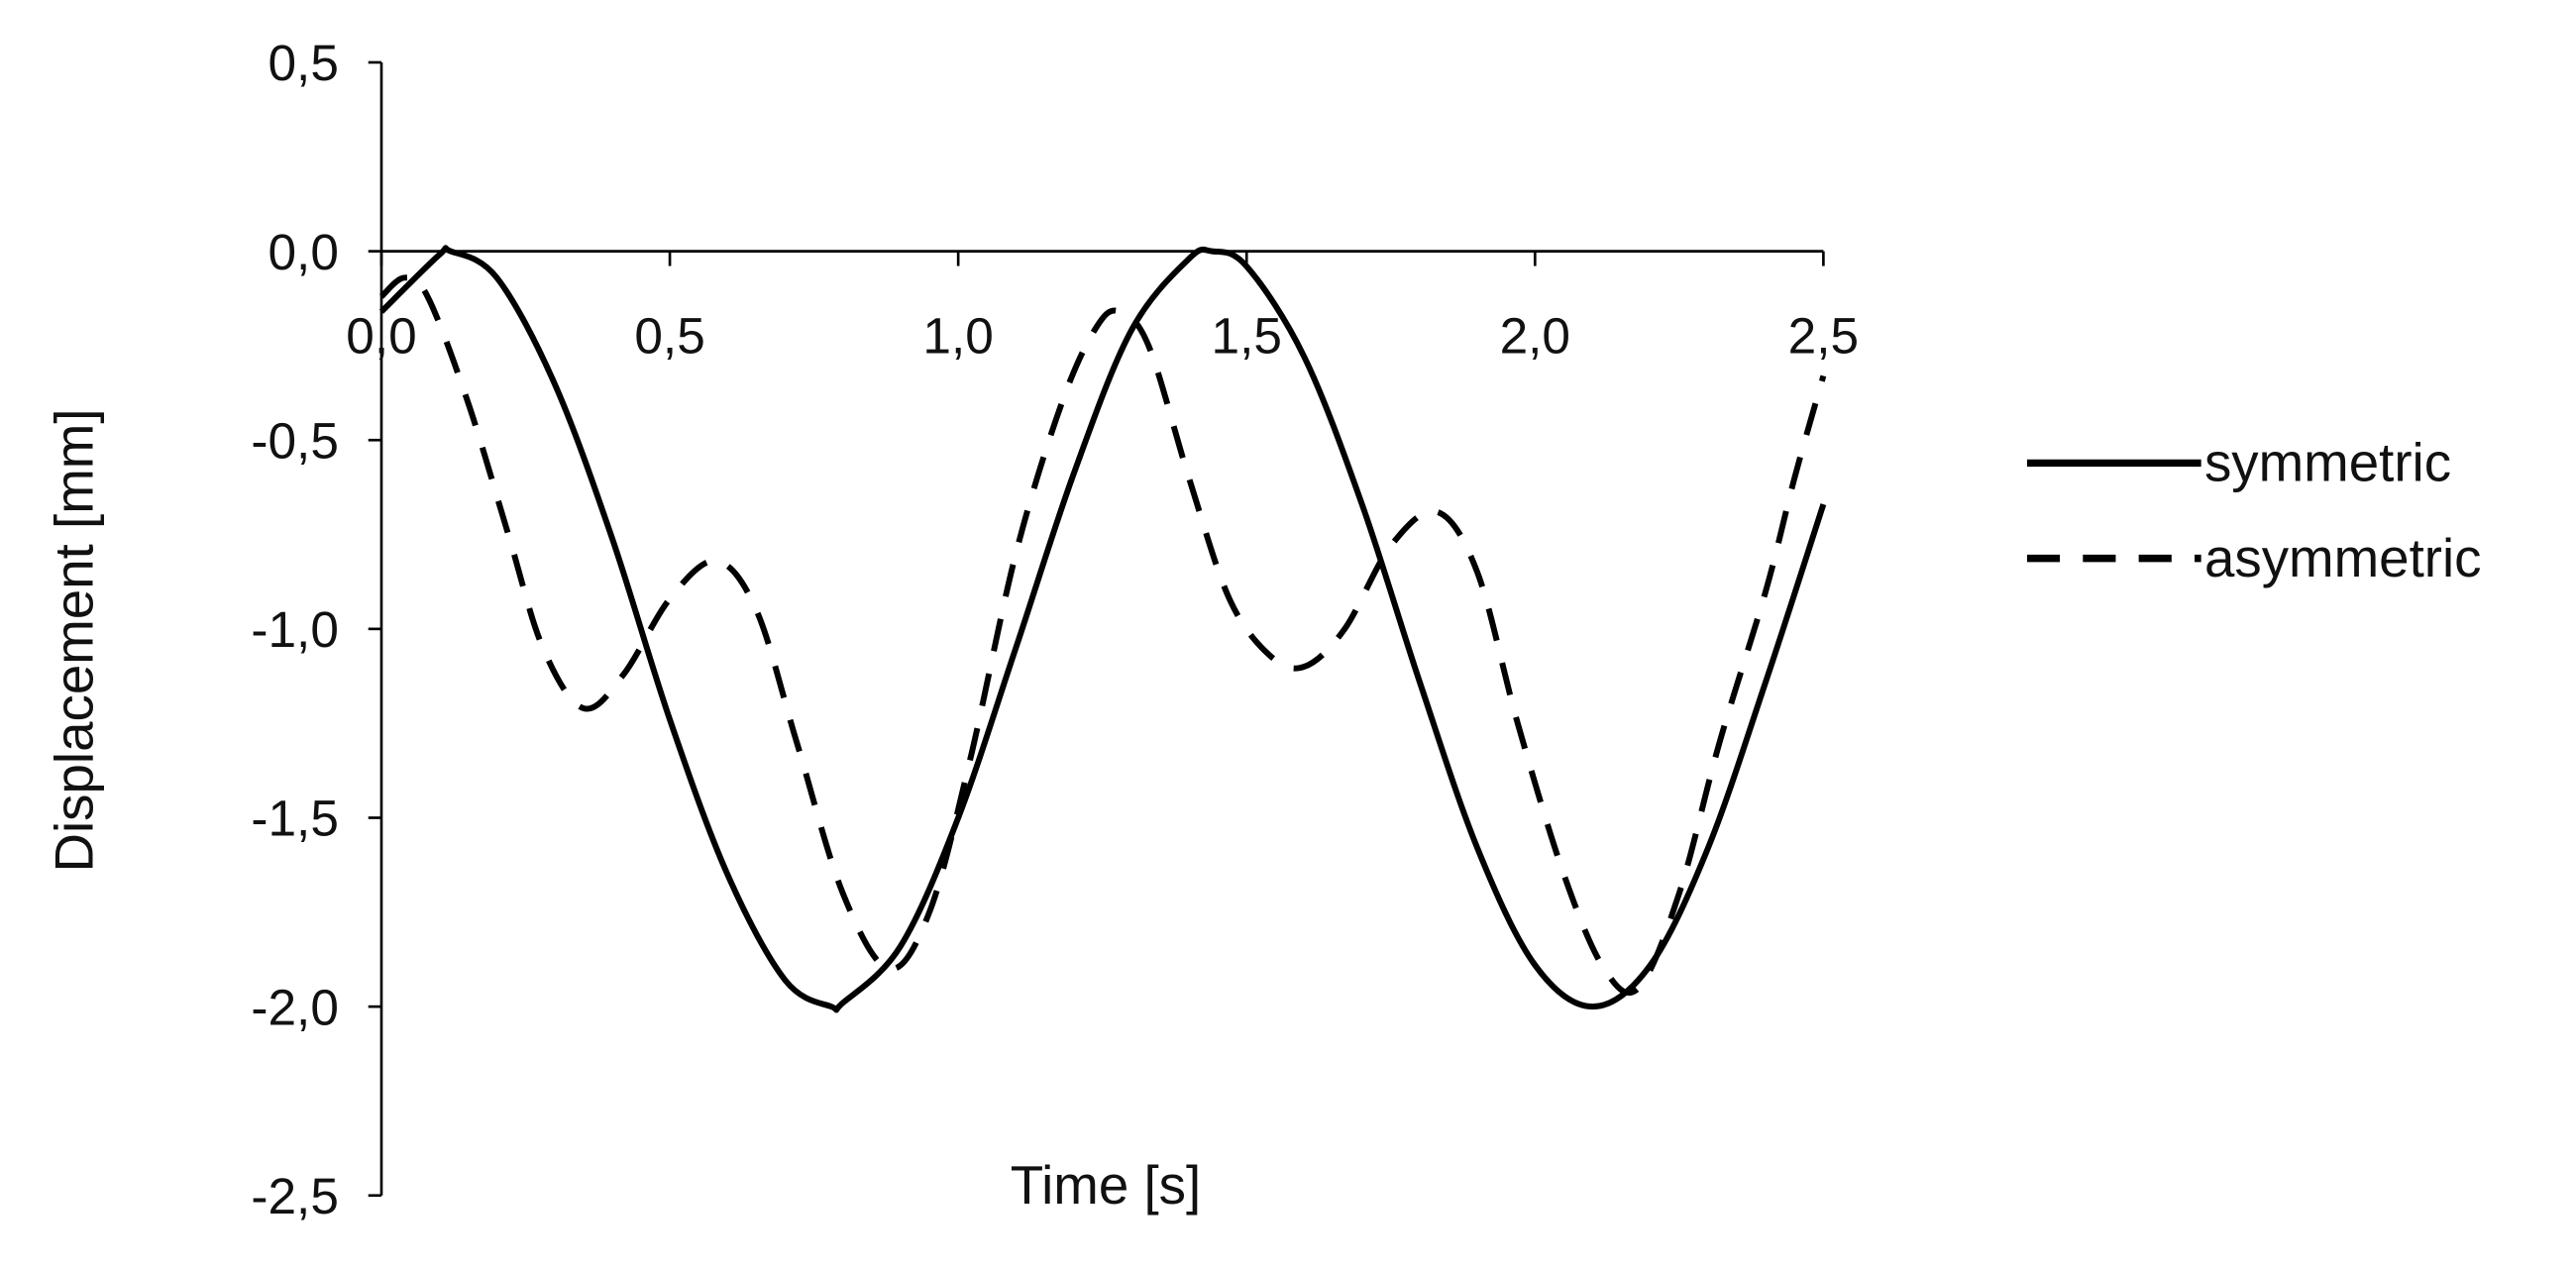 Image resolution: width=2576 pixels, height=1271 pixels. Describe the element at coordinates (669, 335) in the screenshot. I see `x-tick-label: 0,5` at that location.